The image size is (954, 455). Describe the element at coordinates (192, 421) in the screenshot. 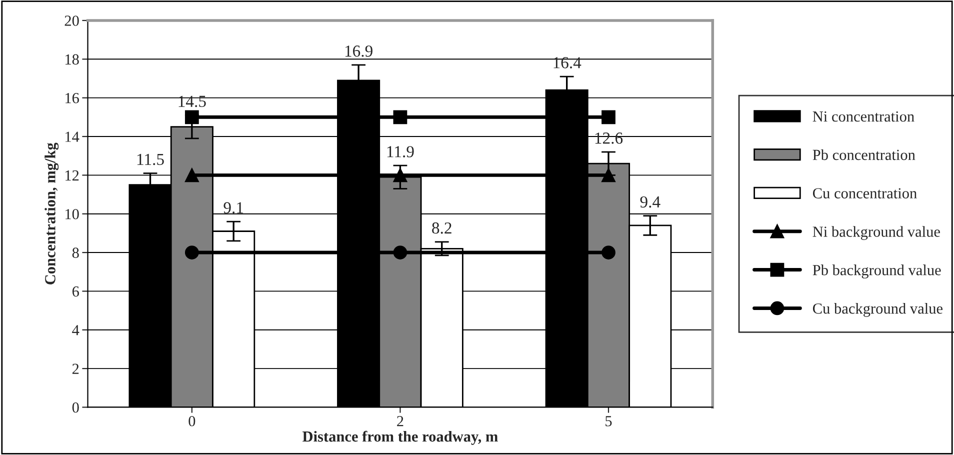

I see `x-tick-label: 0` at that location.